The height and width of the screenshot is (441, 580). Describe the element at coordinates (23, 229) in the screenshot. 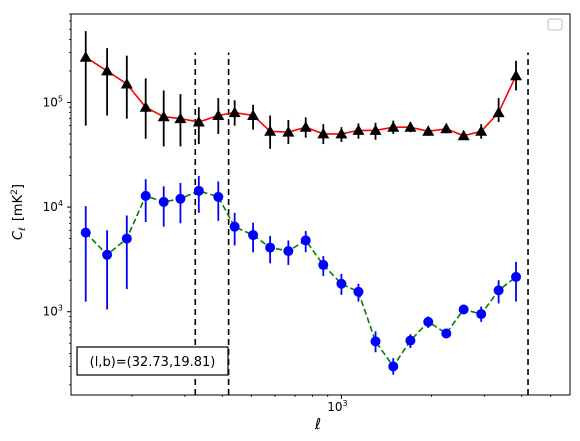

I see `y-axis-label-sub: ℓ` at that location.